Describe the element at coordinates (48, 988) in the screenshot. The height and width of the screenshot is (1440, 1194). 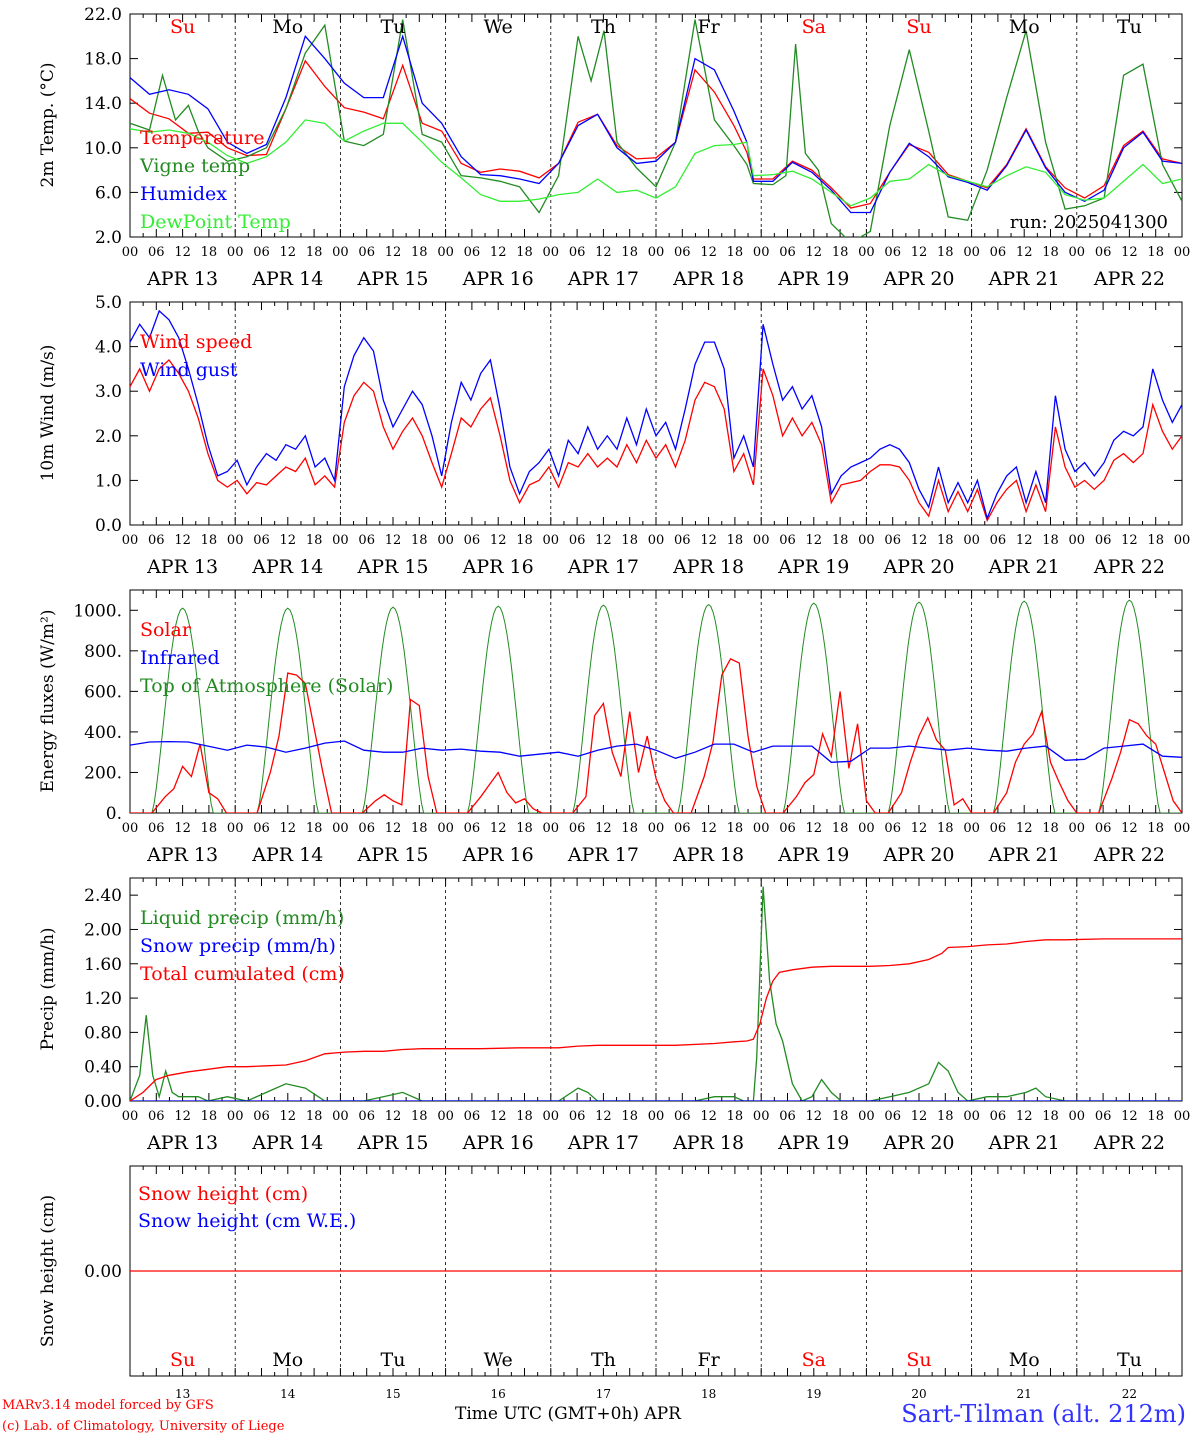
I see `y-axis-label: Precip (mm/h)` at that location.